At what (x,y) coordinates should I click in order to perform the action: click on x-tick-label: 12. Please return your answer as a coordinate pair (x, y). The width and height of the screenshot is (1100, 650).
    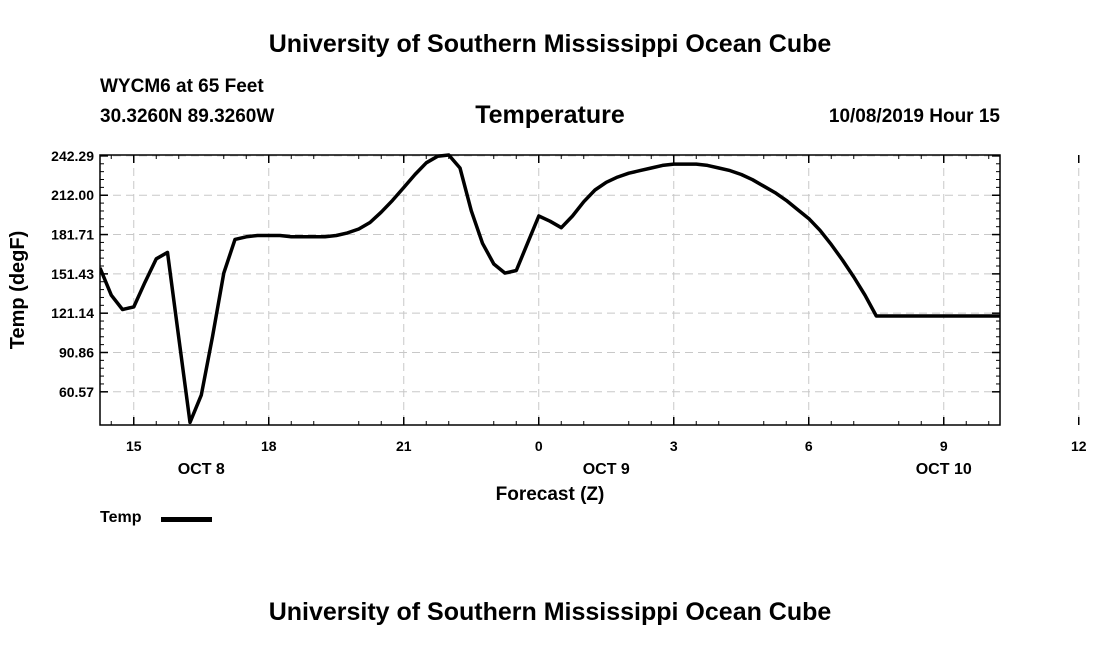
    Looking at the image, I should click on (1079, 446).